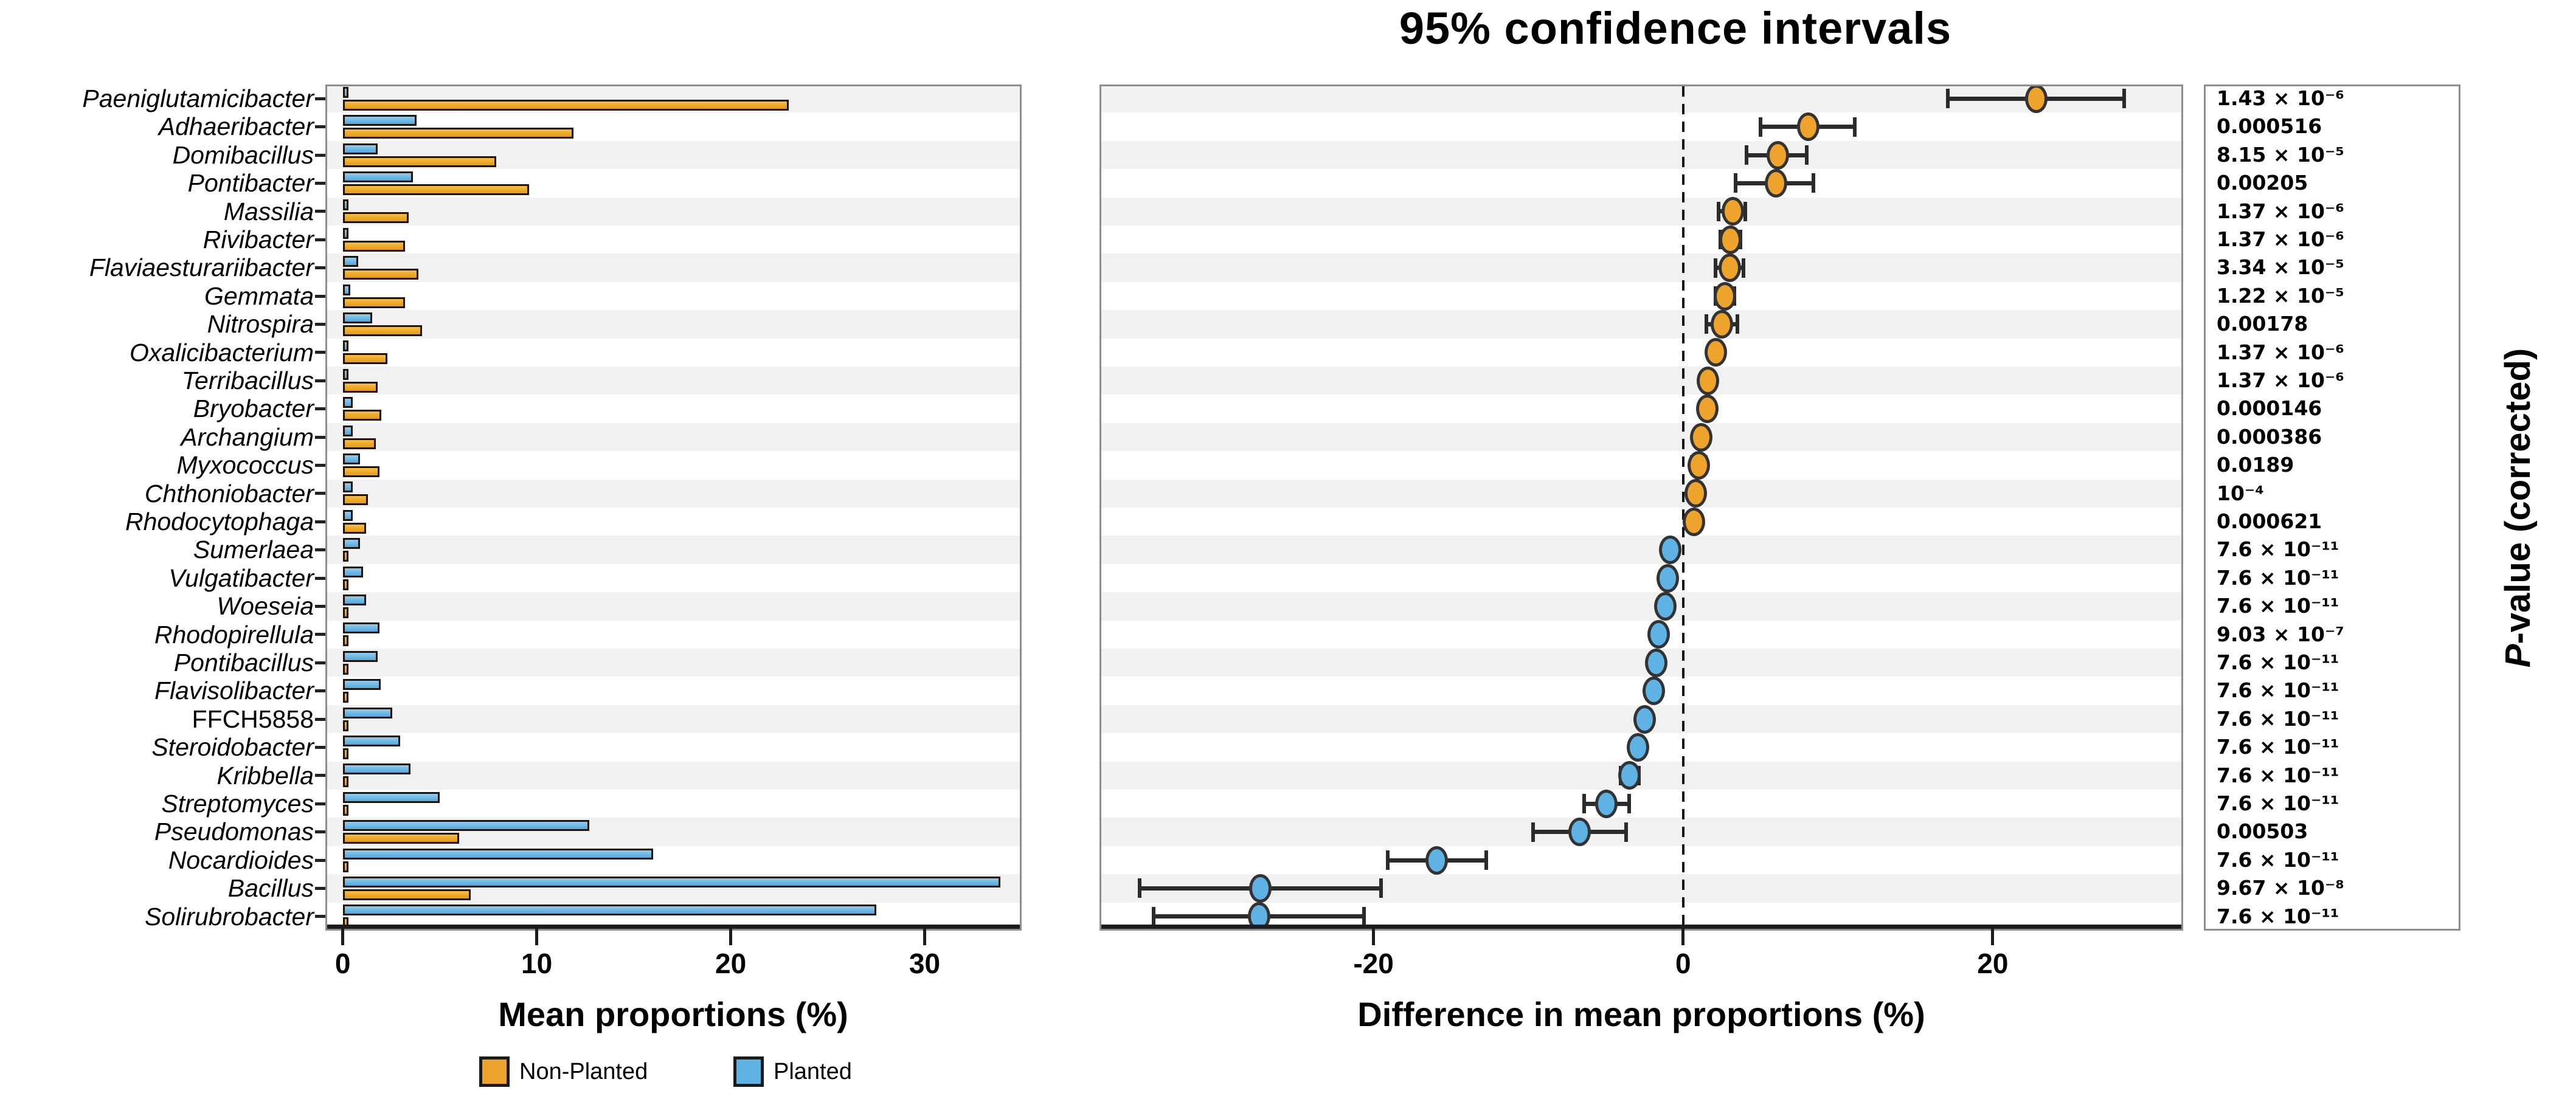 This screenshot has width=2576, height=1113. Describe the element at coordinates (2278, 916) in the screenshot. I see `p-value: 7.6 × 10⁻¹¹` at that location.